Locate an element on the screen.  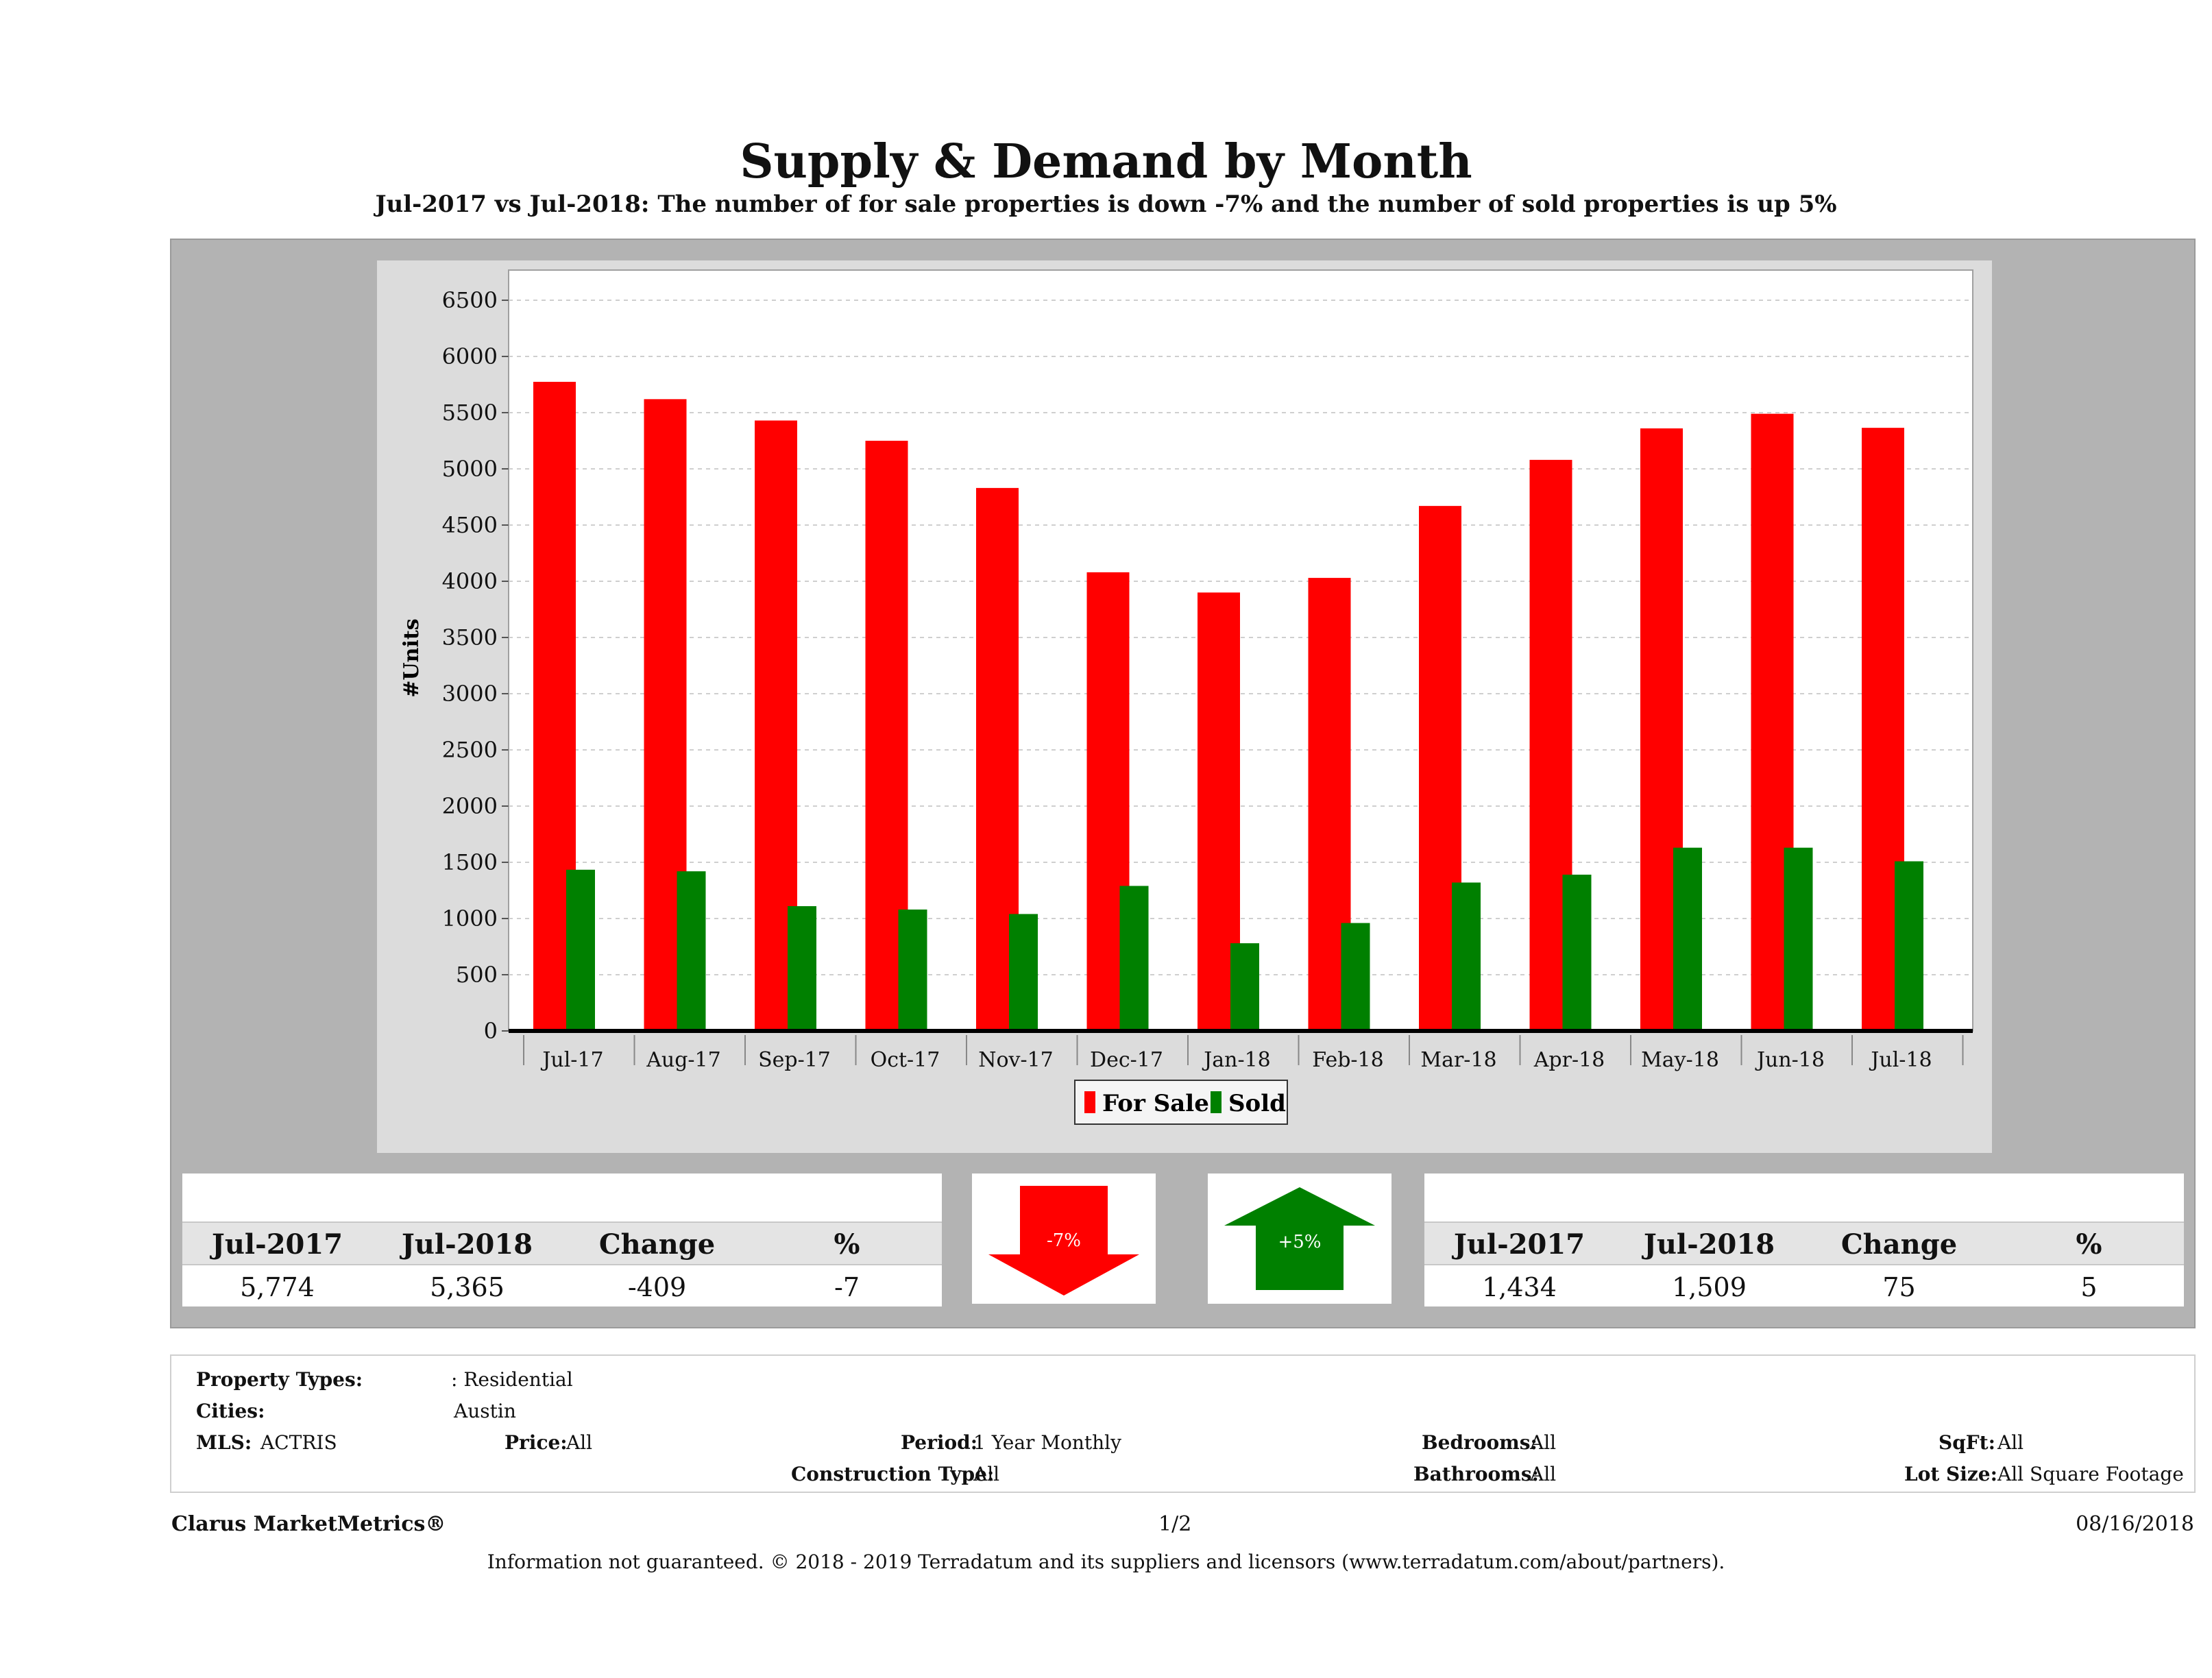
y-tick-label: 0 is located at coordinates (491, 1031).